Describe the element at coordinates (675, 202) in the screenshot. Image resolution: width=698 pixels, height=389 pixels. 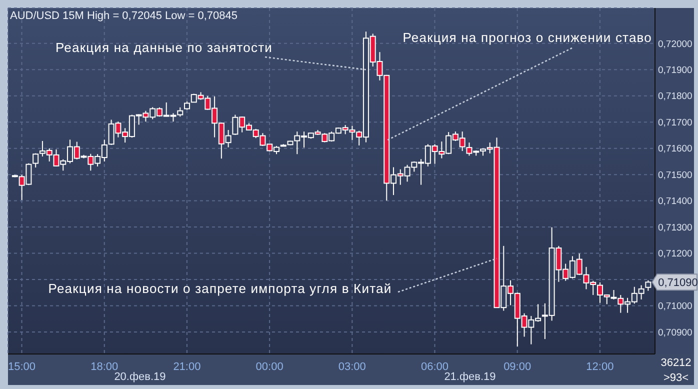
I see `y-tick-label: 0,71400` at that location.